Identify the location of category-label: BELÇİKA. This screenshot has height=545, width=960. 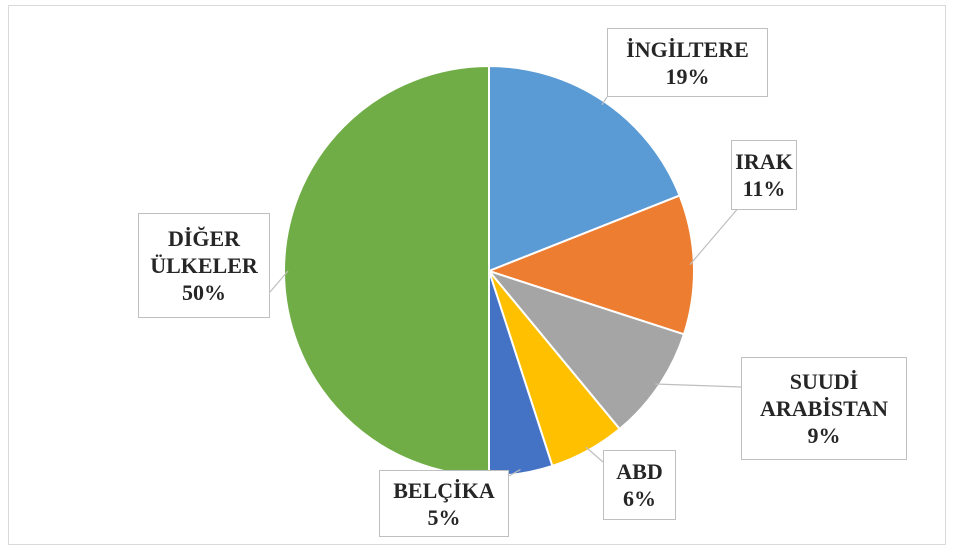
(444, 490).